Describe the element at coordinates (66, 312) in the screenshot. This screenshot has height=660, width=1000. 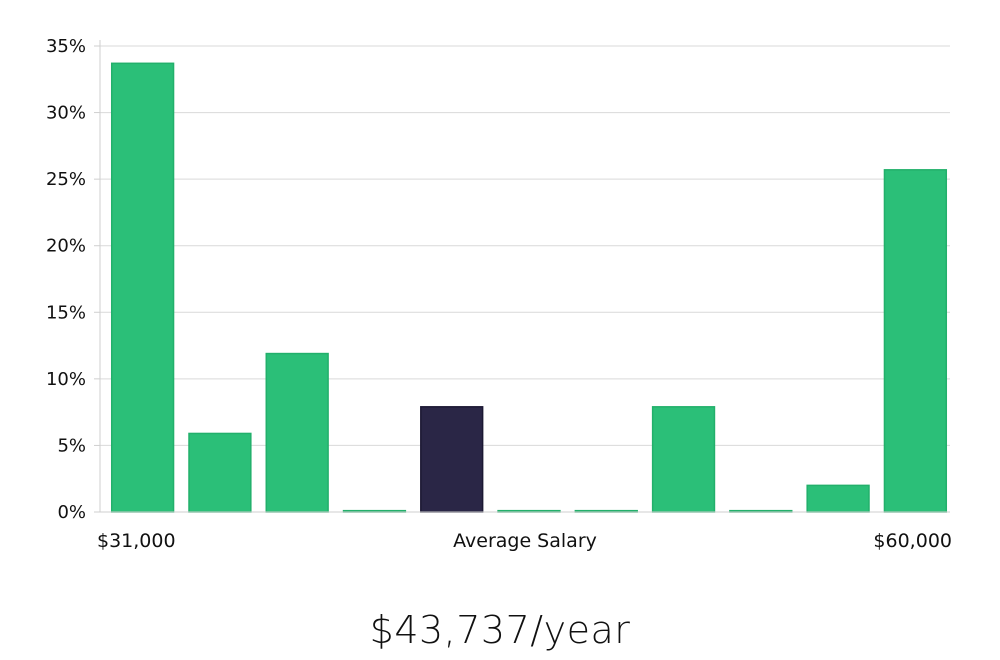
I see `y-tick-label: 15%` at that location.